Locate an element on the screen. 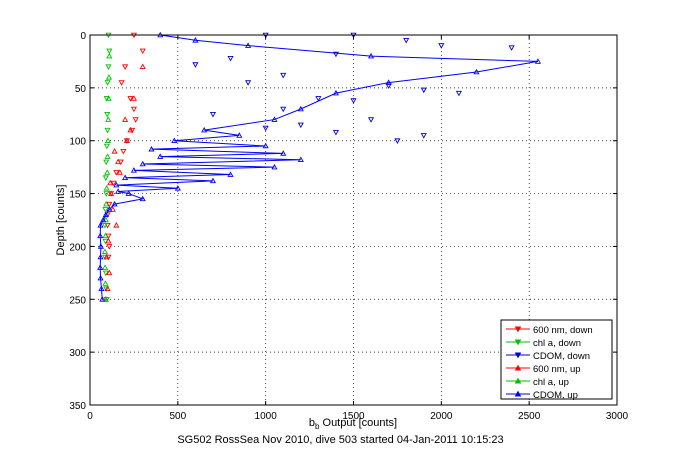 This screenshot has width=681, height=454. y-tick-label: 350 is located at coordinates (77, 406).